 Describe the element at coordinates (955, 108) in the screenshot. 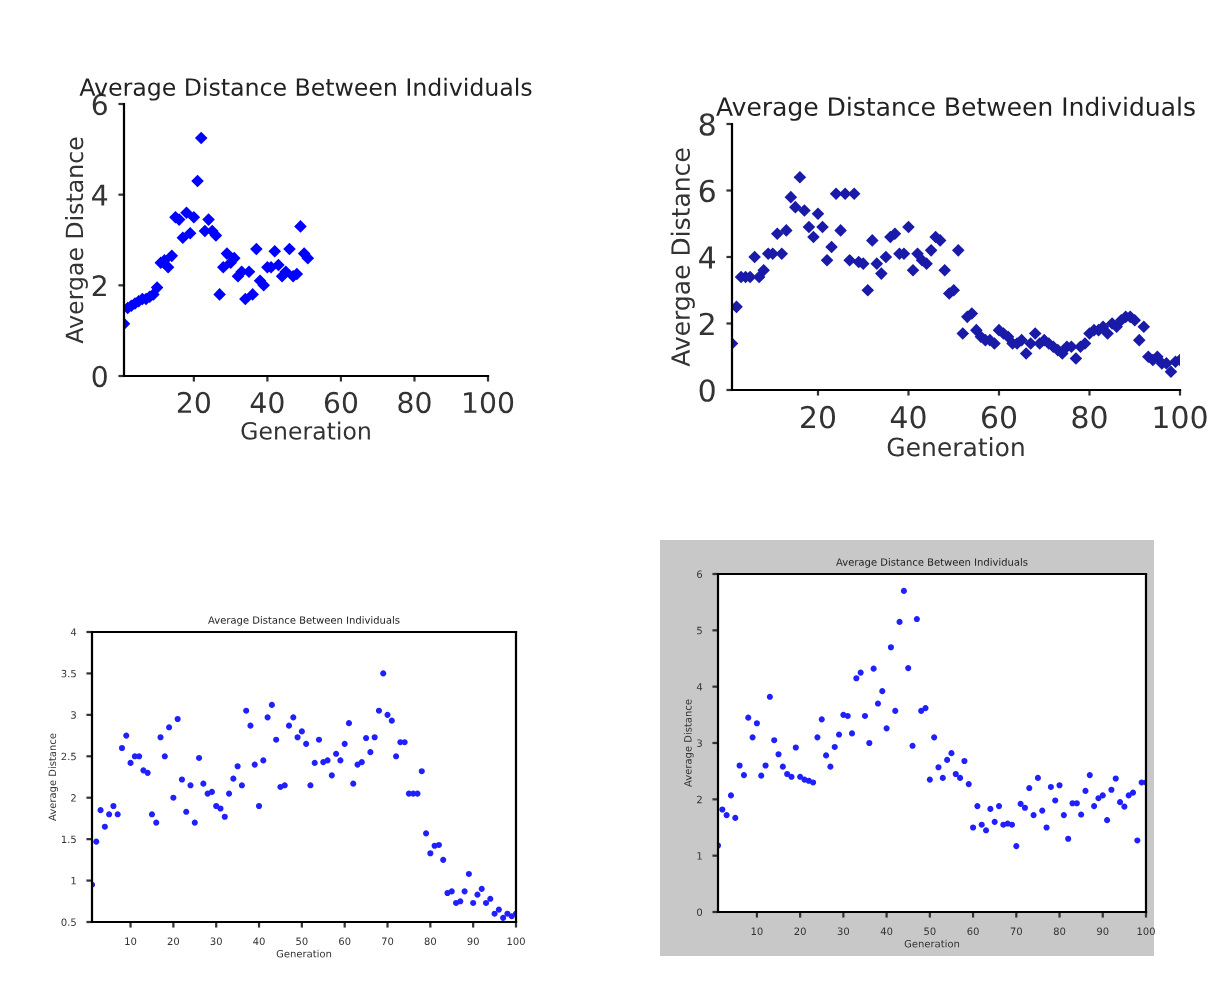

I see `chart-title: Average Distance Between Individuals` at that location.